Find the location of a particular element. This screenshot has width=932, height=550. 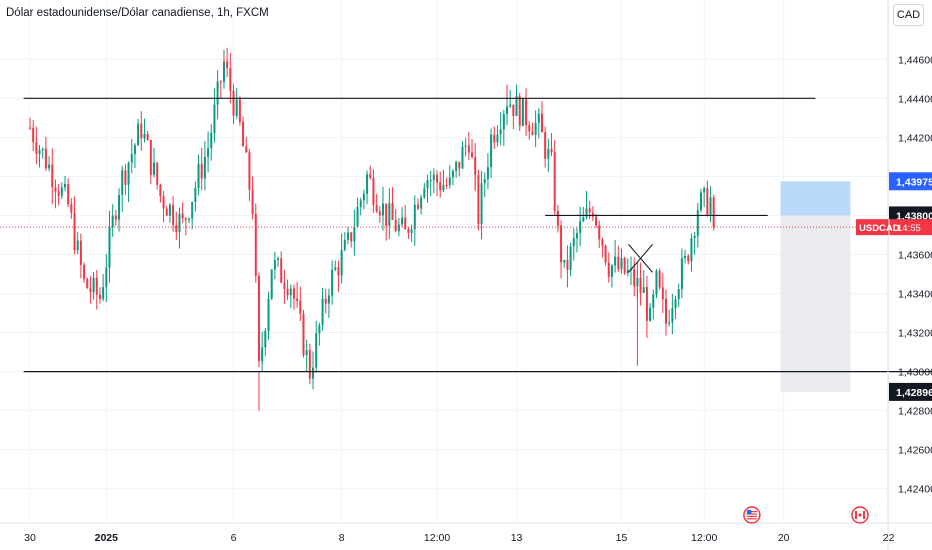

currency-button: CAD is located at coordinates (908, 15).